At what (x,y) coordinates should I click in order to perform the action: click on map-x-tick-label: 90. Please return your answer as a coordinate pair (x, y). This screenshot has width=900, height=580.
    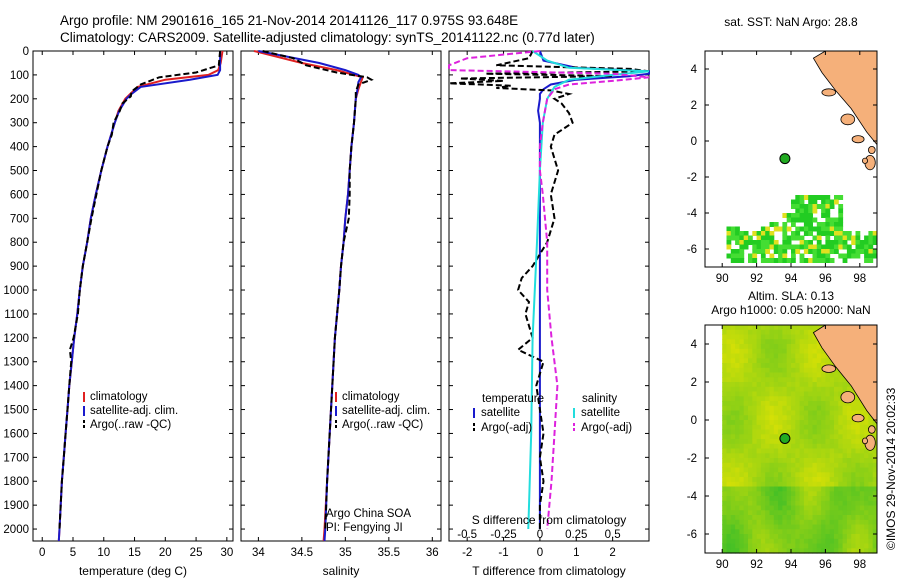
    Looking at the image, I should click on (722, 565).